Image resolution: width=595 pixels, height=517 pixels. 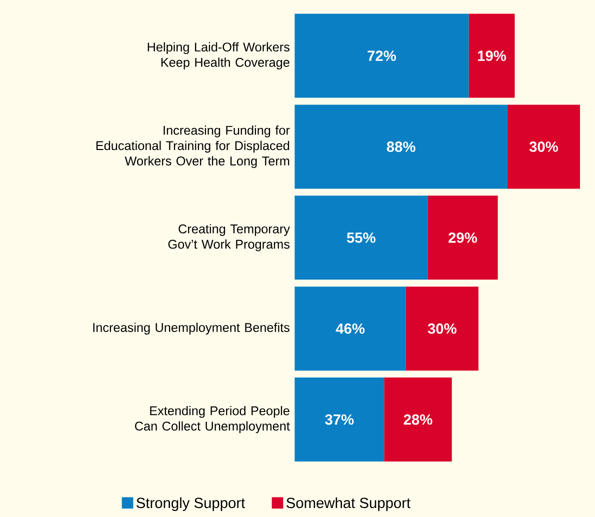 What do you see at coordinates (191, 328) in the screenshot?
I see `y-tick-label: Increasing Unemployment Benefits` at bounding box center [191, 328].